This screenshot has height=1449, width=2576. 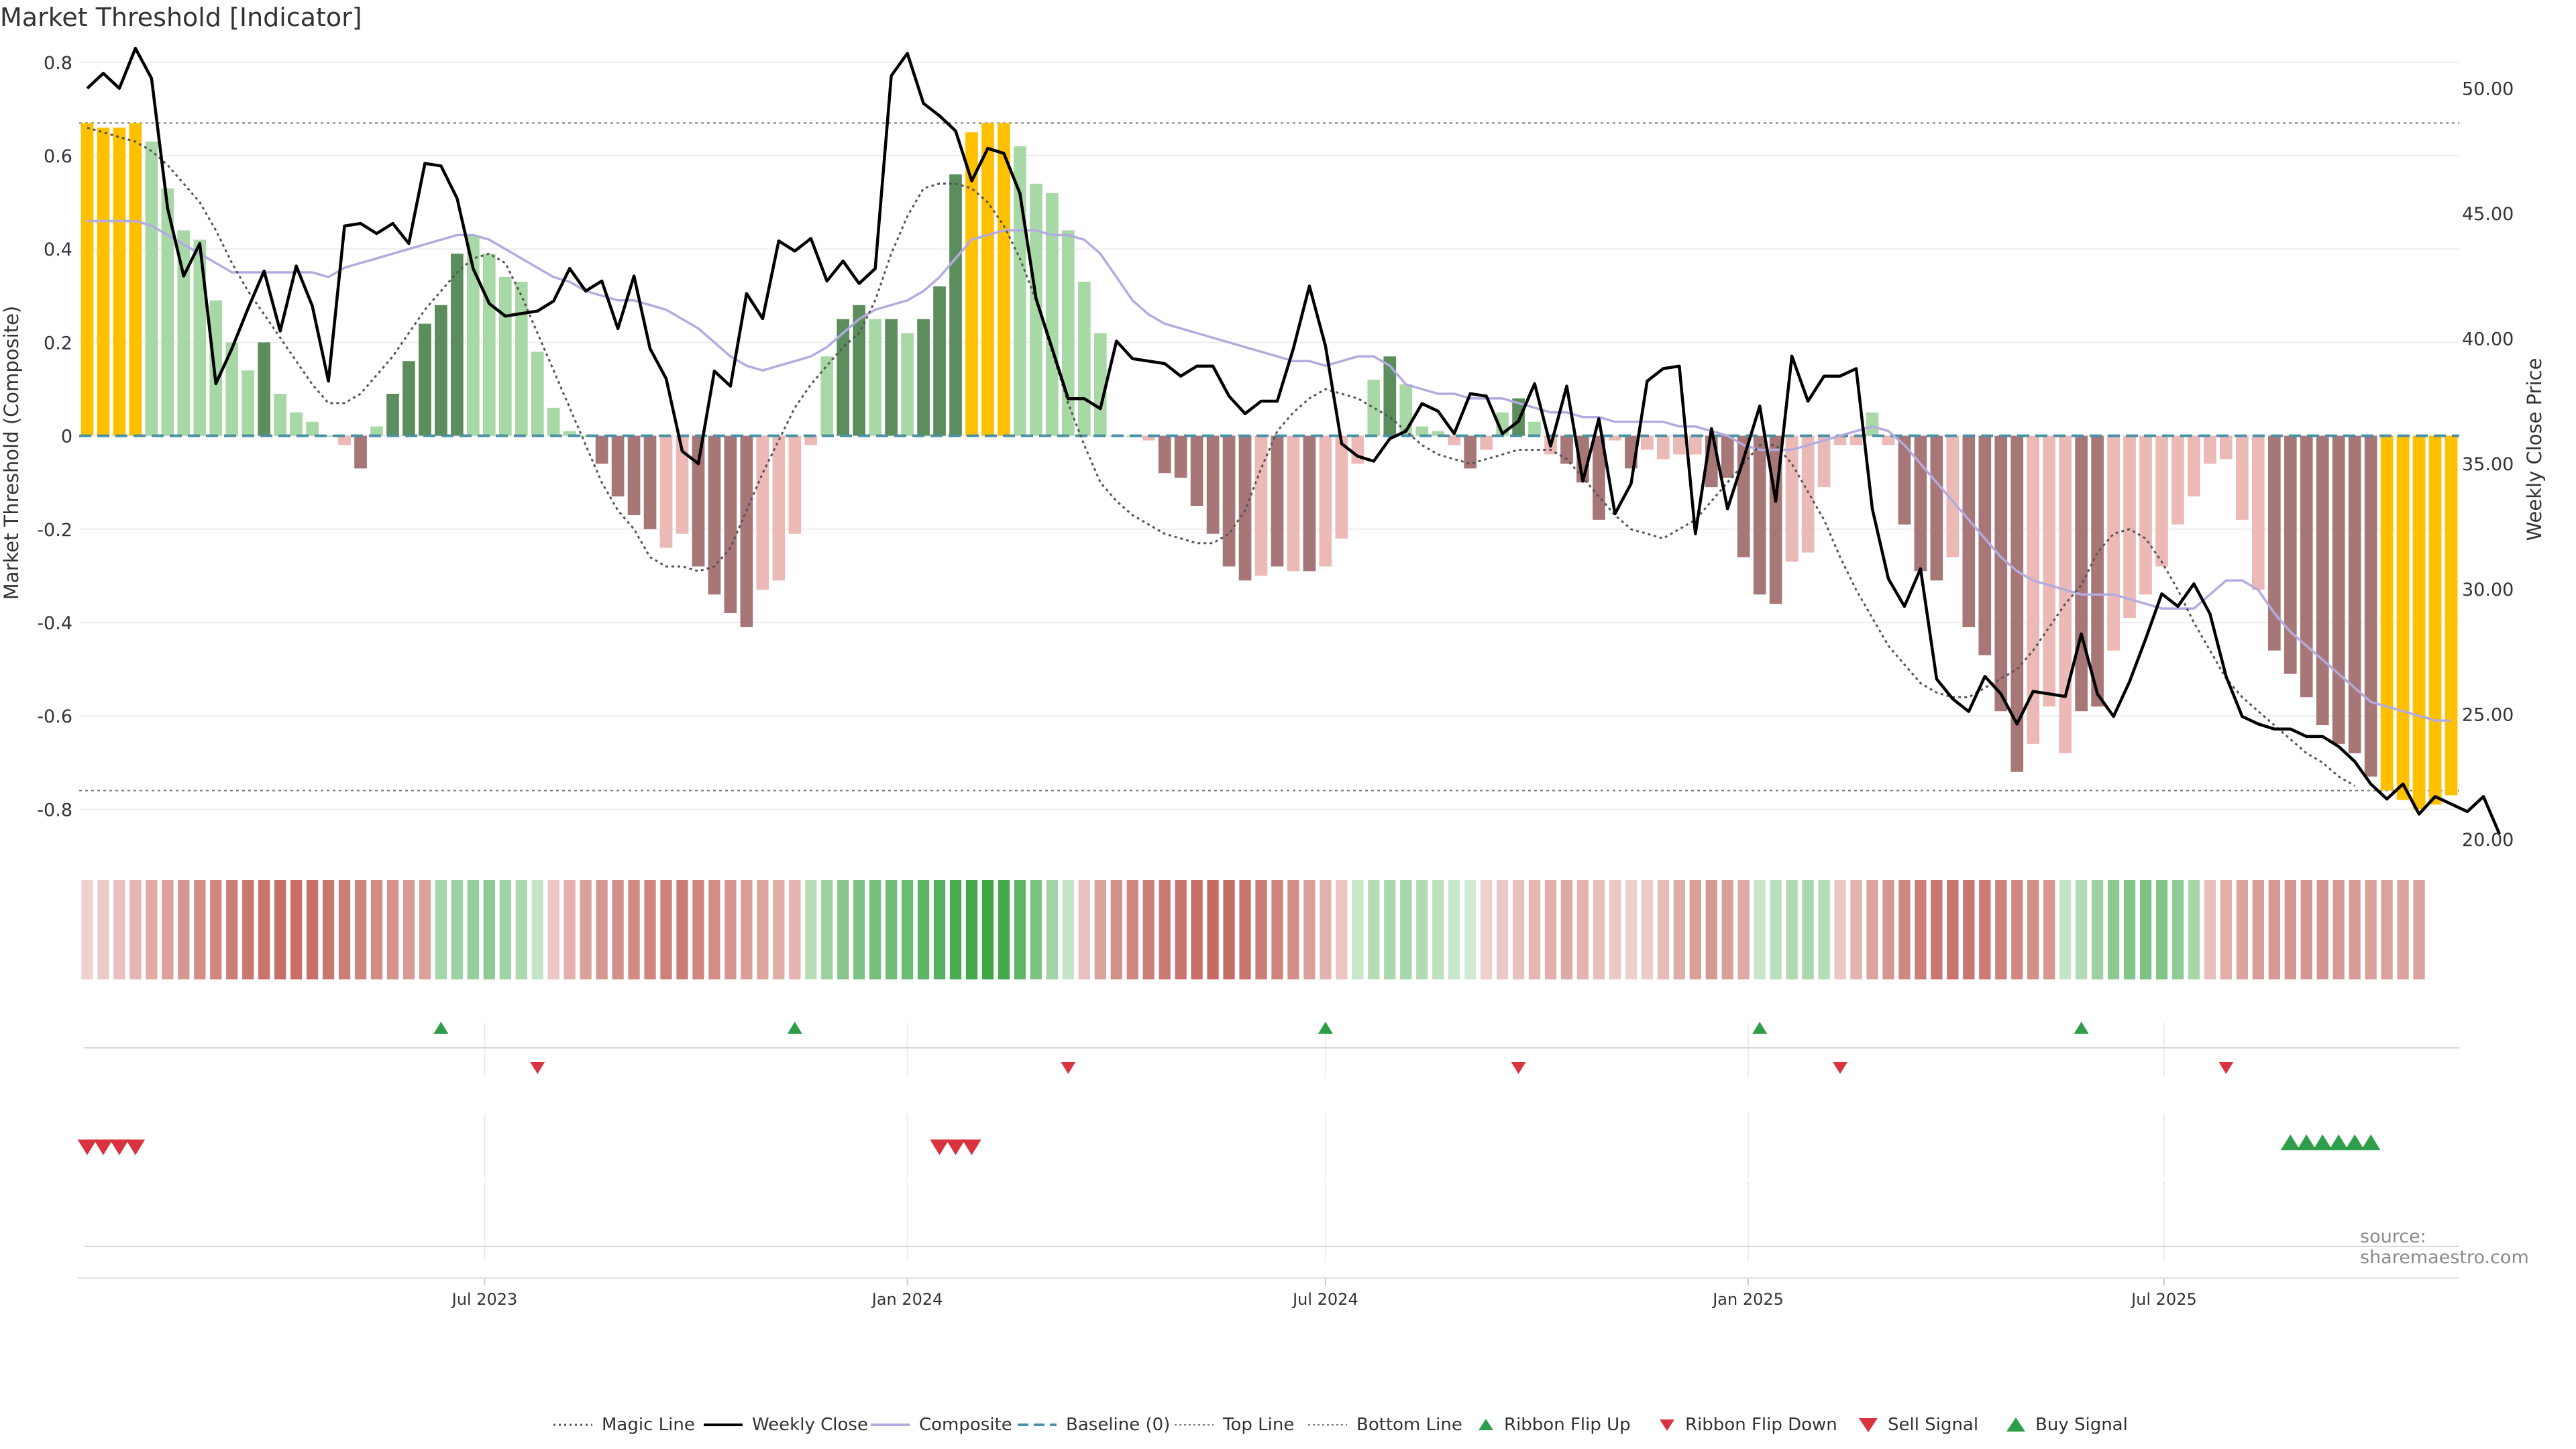 I want to click on y-tick-label-right: 20.00, so click(x=2488, y=840).